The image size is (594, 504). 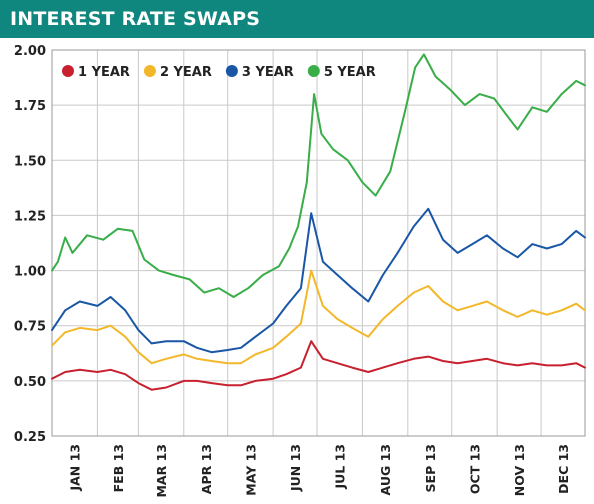 What do you see at coordinates (219, 72) in the screenshot?
I see `legend: 1 YEAR 2 YEAR 3 YEAR 5 YEAR` at bounding box center [219, 72].